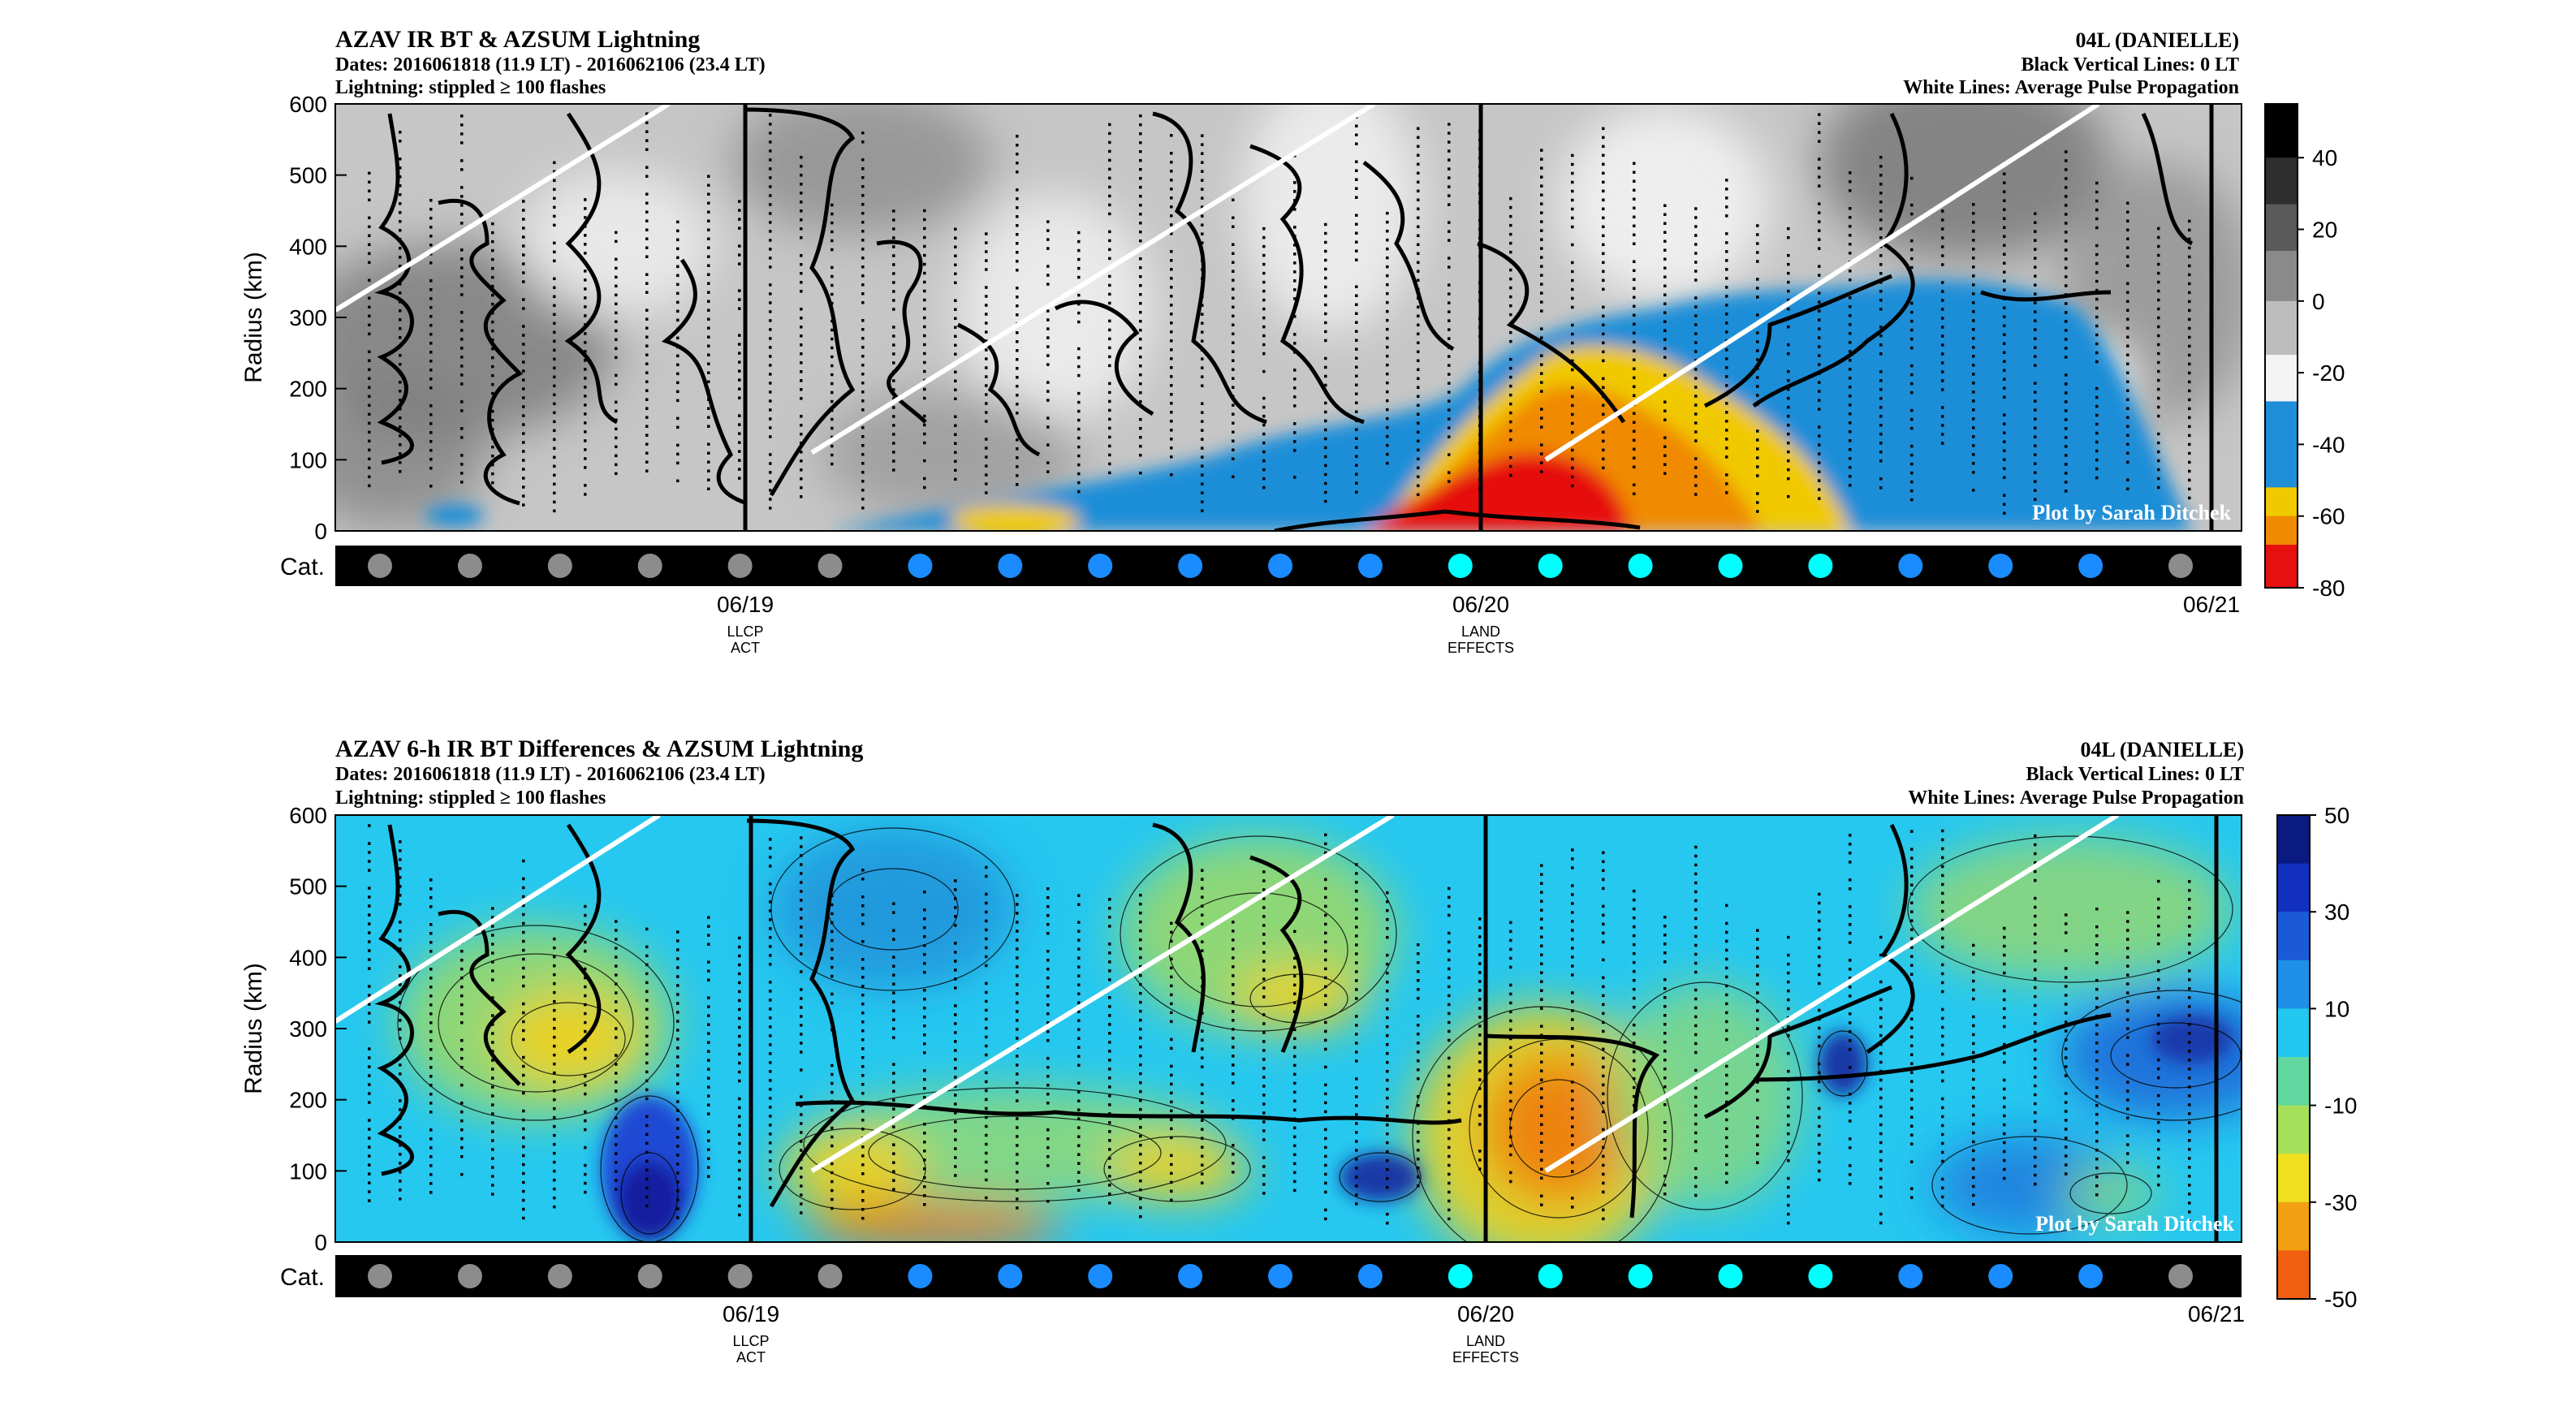  Describe the element at coordinates (503, 208) in the screenshot. I see `pulse-line` at that location.